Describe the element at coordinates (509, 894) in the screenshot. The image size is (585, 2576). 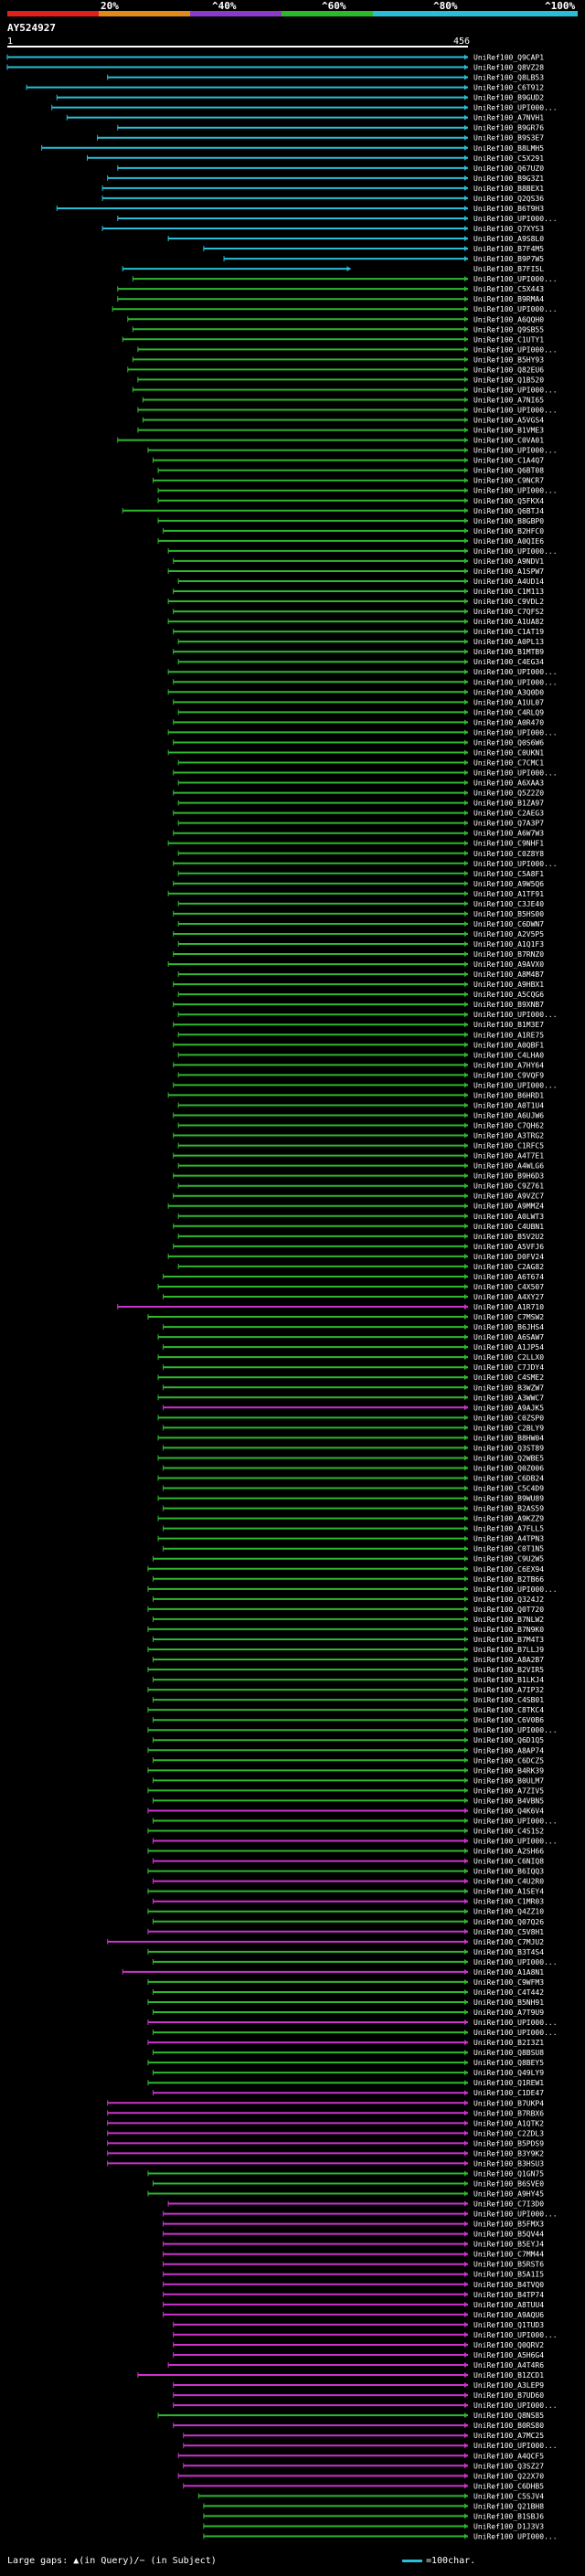
I see `hit-label: UniRef100_A1TF91` at that location.